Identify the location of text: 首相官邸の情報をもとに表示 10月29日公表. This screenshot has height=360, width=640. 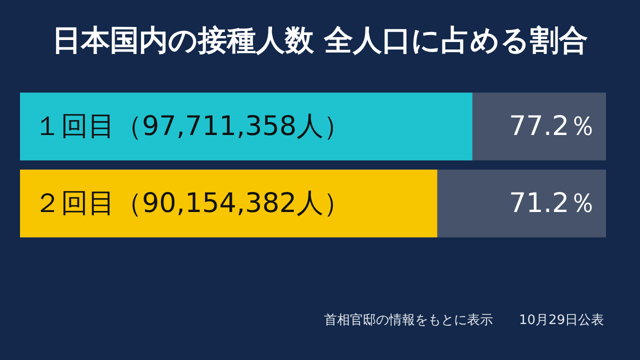
(464, 320).